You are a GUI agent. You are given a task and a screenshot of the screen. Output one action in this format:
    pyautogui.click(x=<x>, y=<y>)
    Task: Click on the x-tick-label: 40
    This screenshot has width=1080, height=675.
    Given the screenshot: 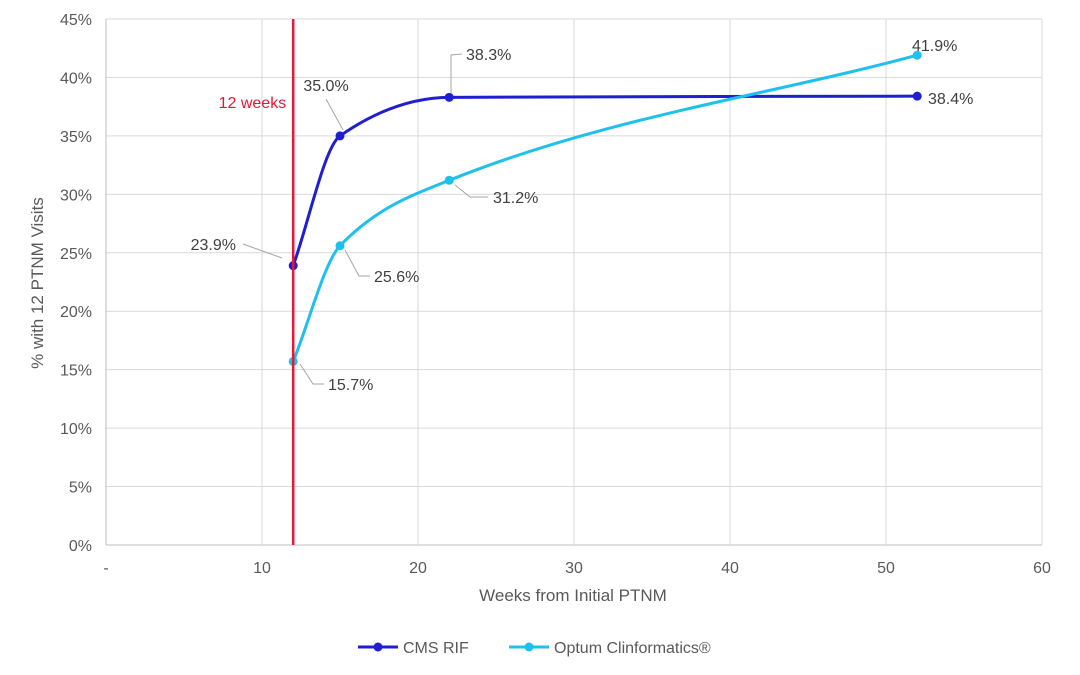 What is the action you would take?
    pyautogui.click(x=730, y=568)
    